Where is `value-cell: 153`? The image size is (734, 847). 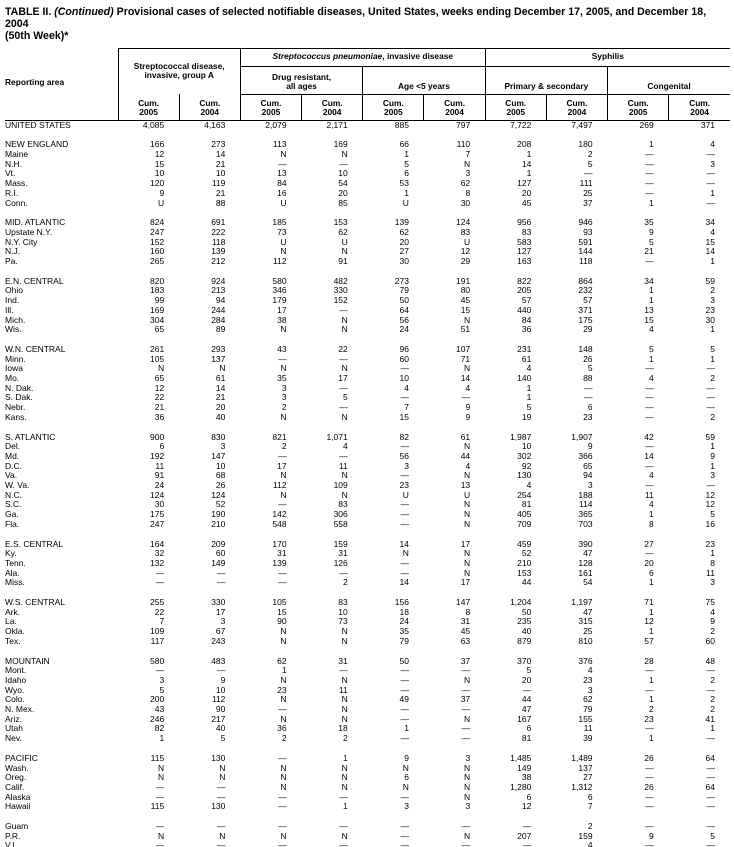 value-cell: 153 is located at coordinates (524, 572).